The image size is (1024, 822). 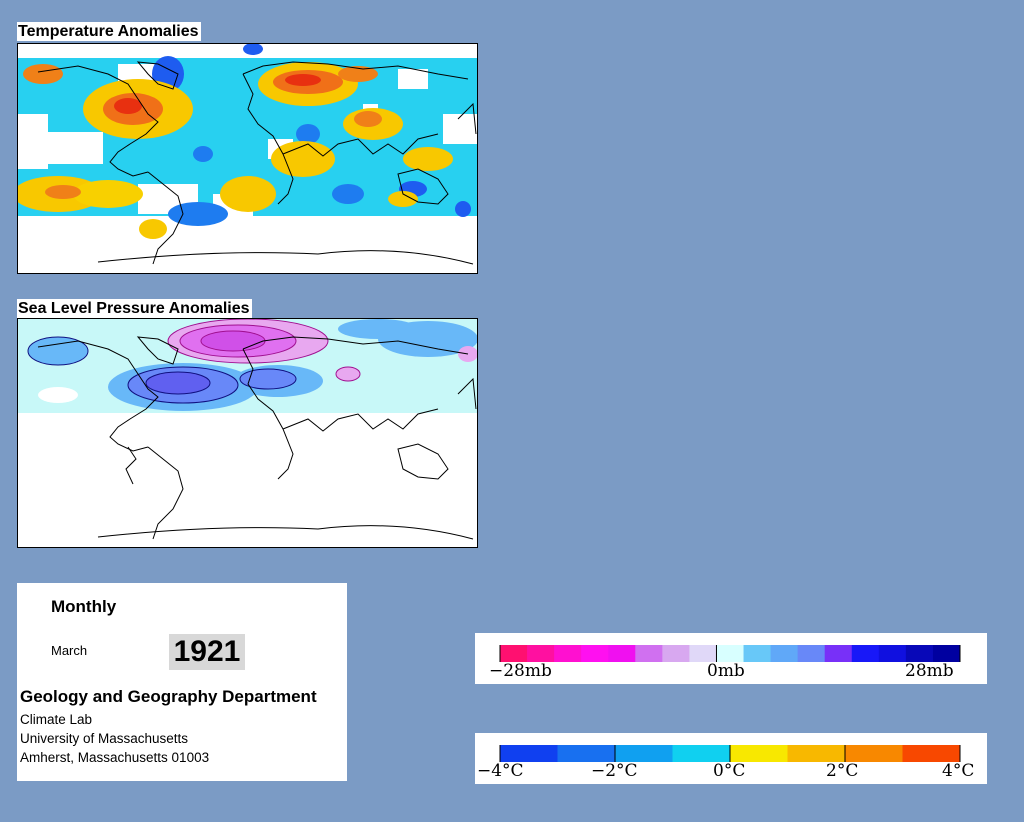 What do you see at coordinates (207, 652) in the screenshot?
I see `year-label: 1921` at bounding box center [207, 652].